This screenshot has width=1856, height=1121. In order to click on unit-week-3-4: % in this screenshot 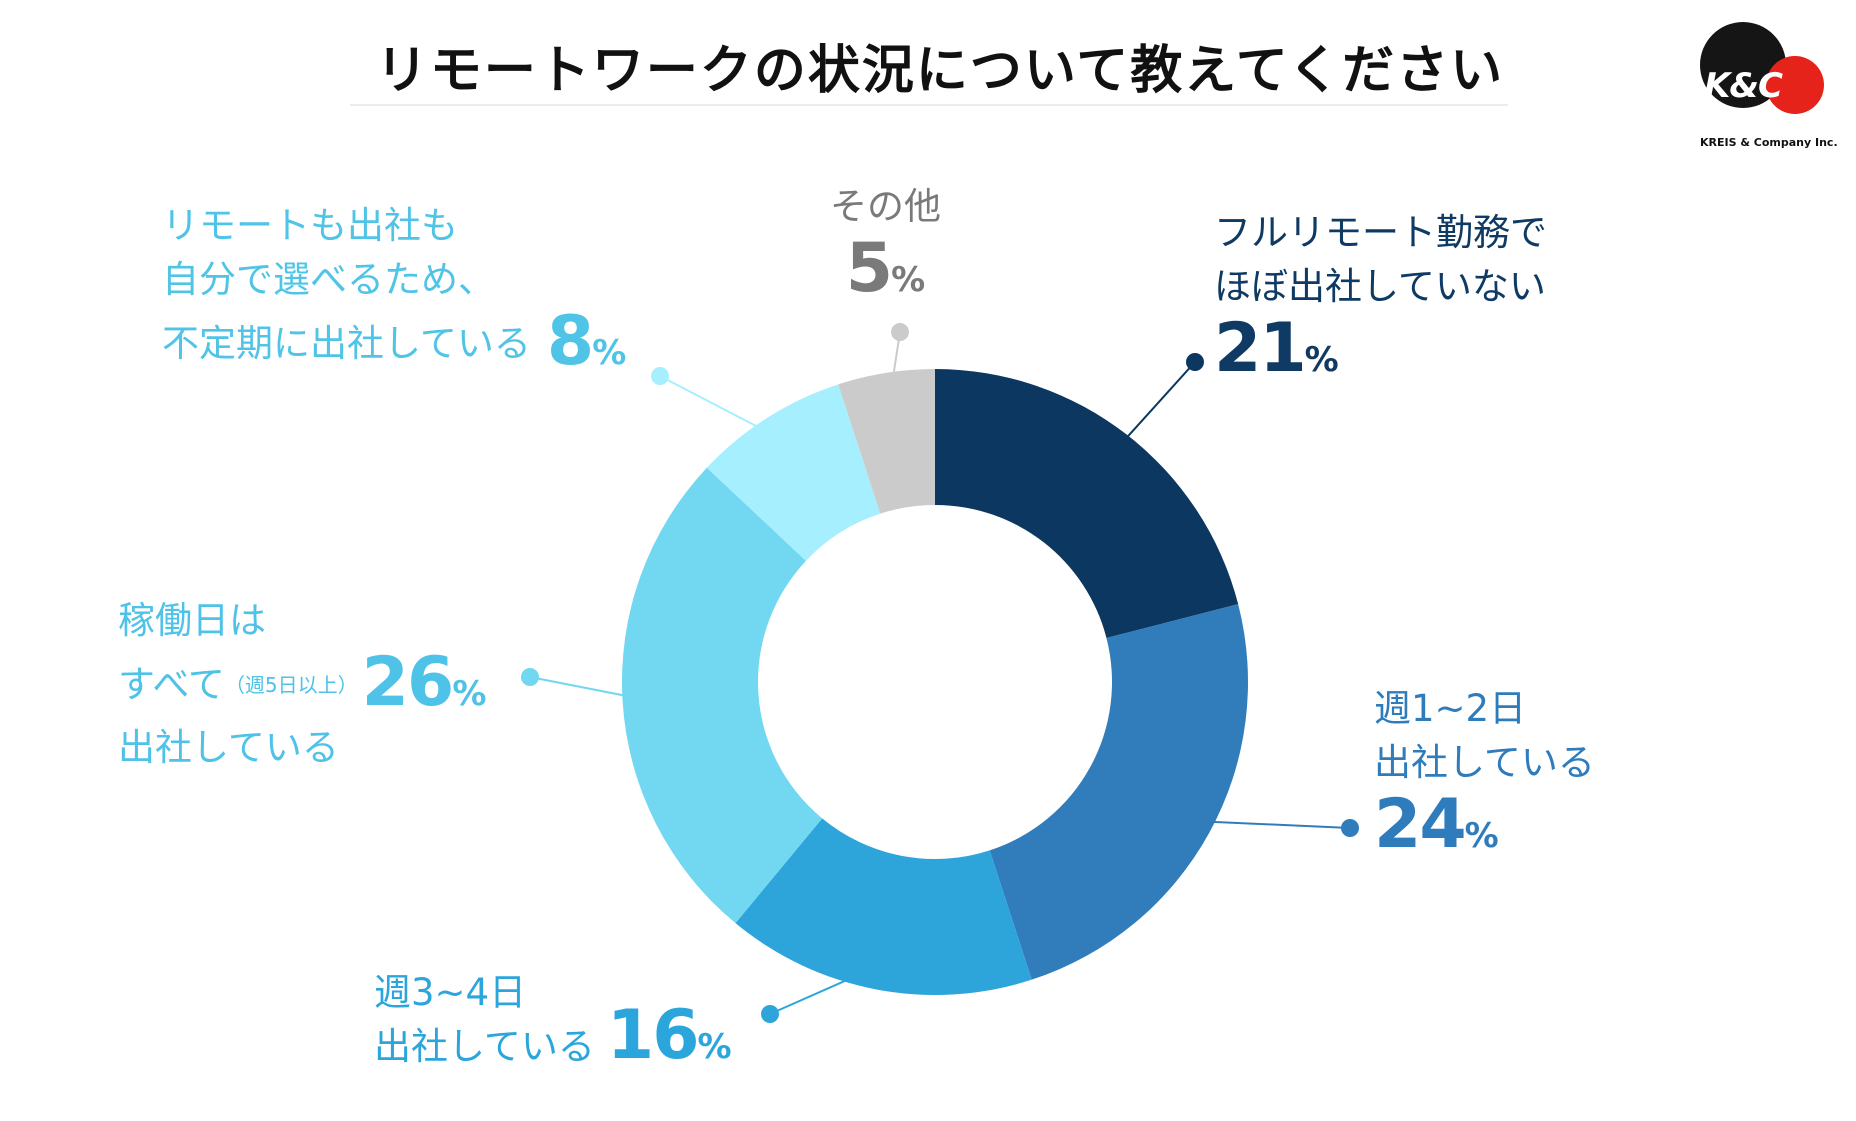, I will do `click(714, 1047)`.